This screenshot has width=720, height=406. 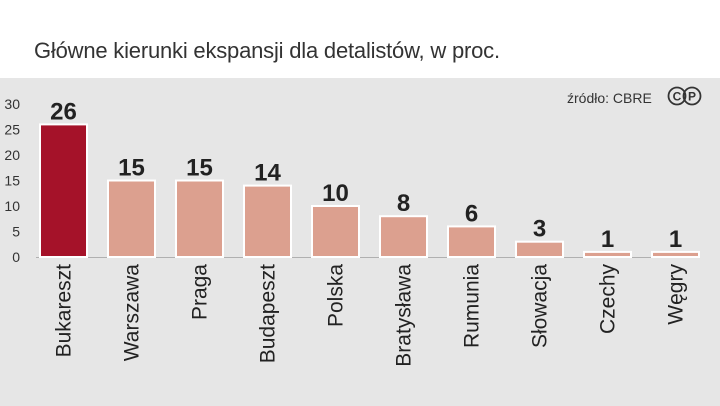 What do you see at coordinates (336, 295) in the screenshot?
I see `x-tick-label: Polska` at bounding box center [336, 295].